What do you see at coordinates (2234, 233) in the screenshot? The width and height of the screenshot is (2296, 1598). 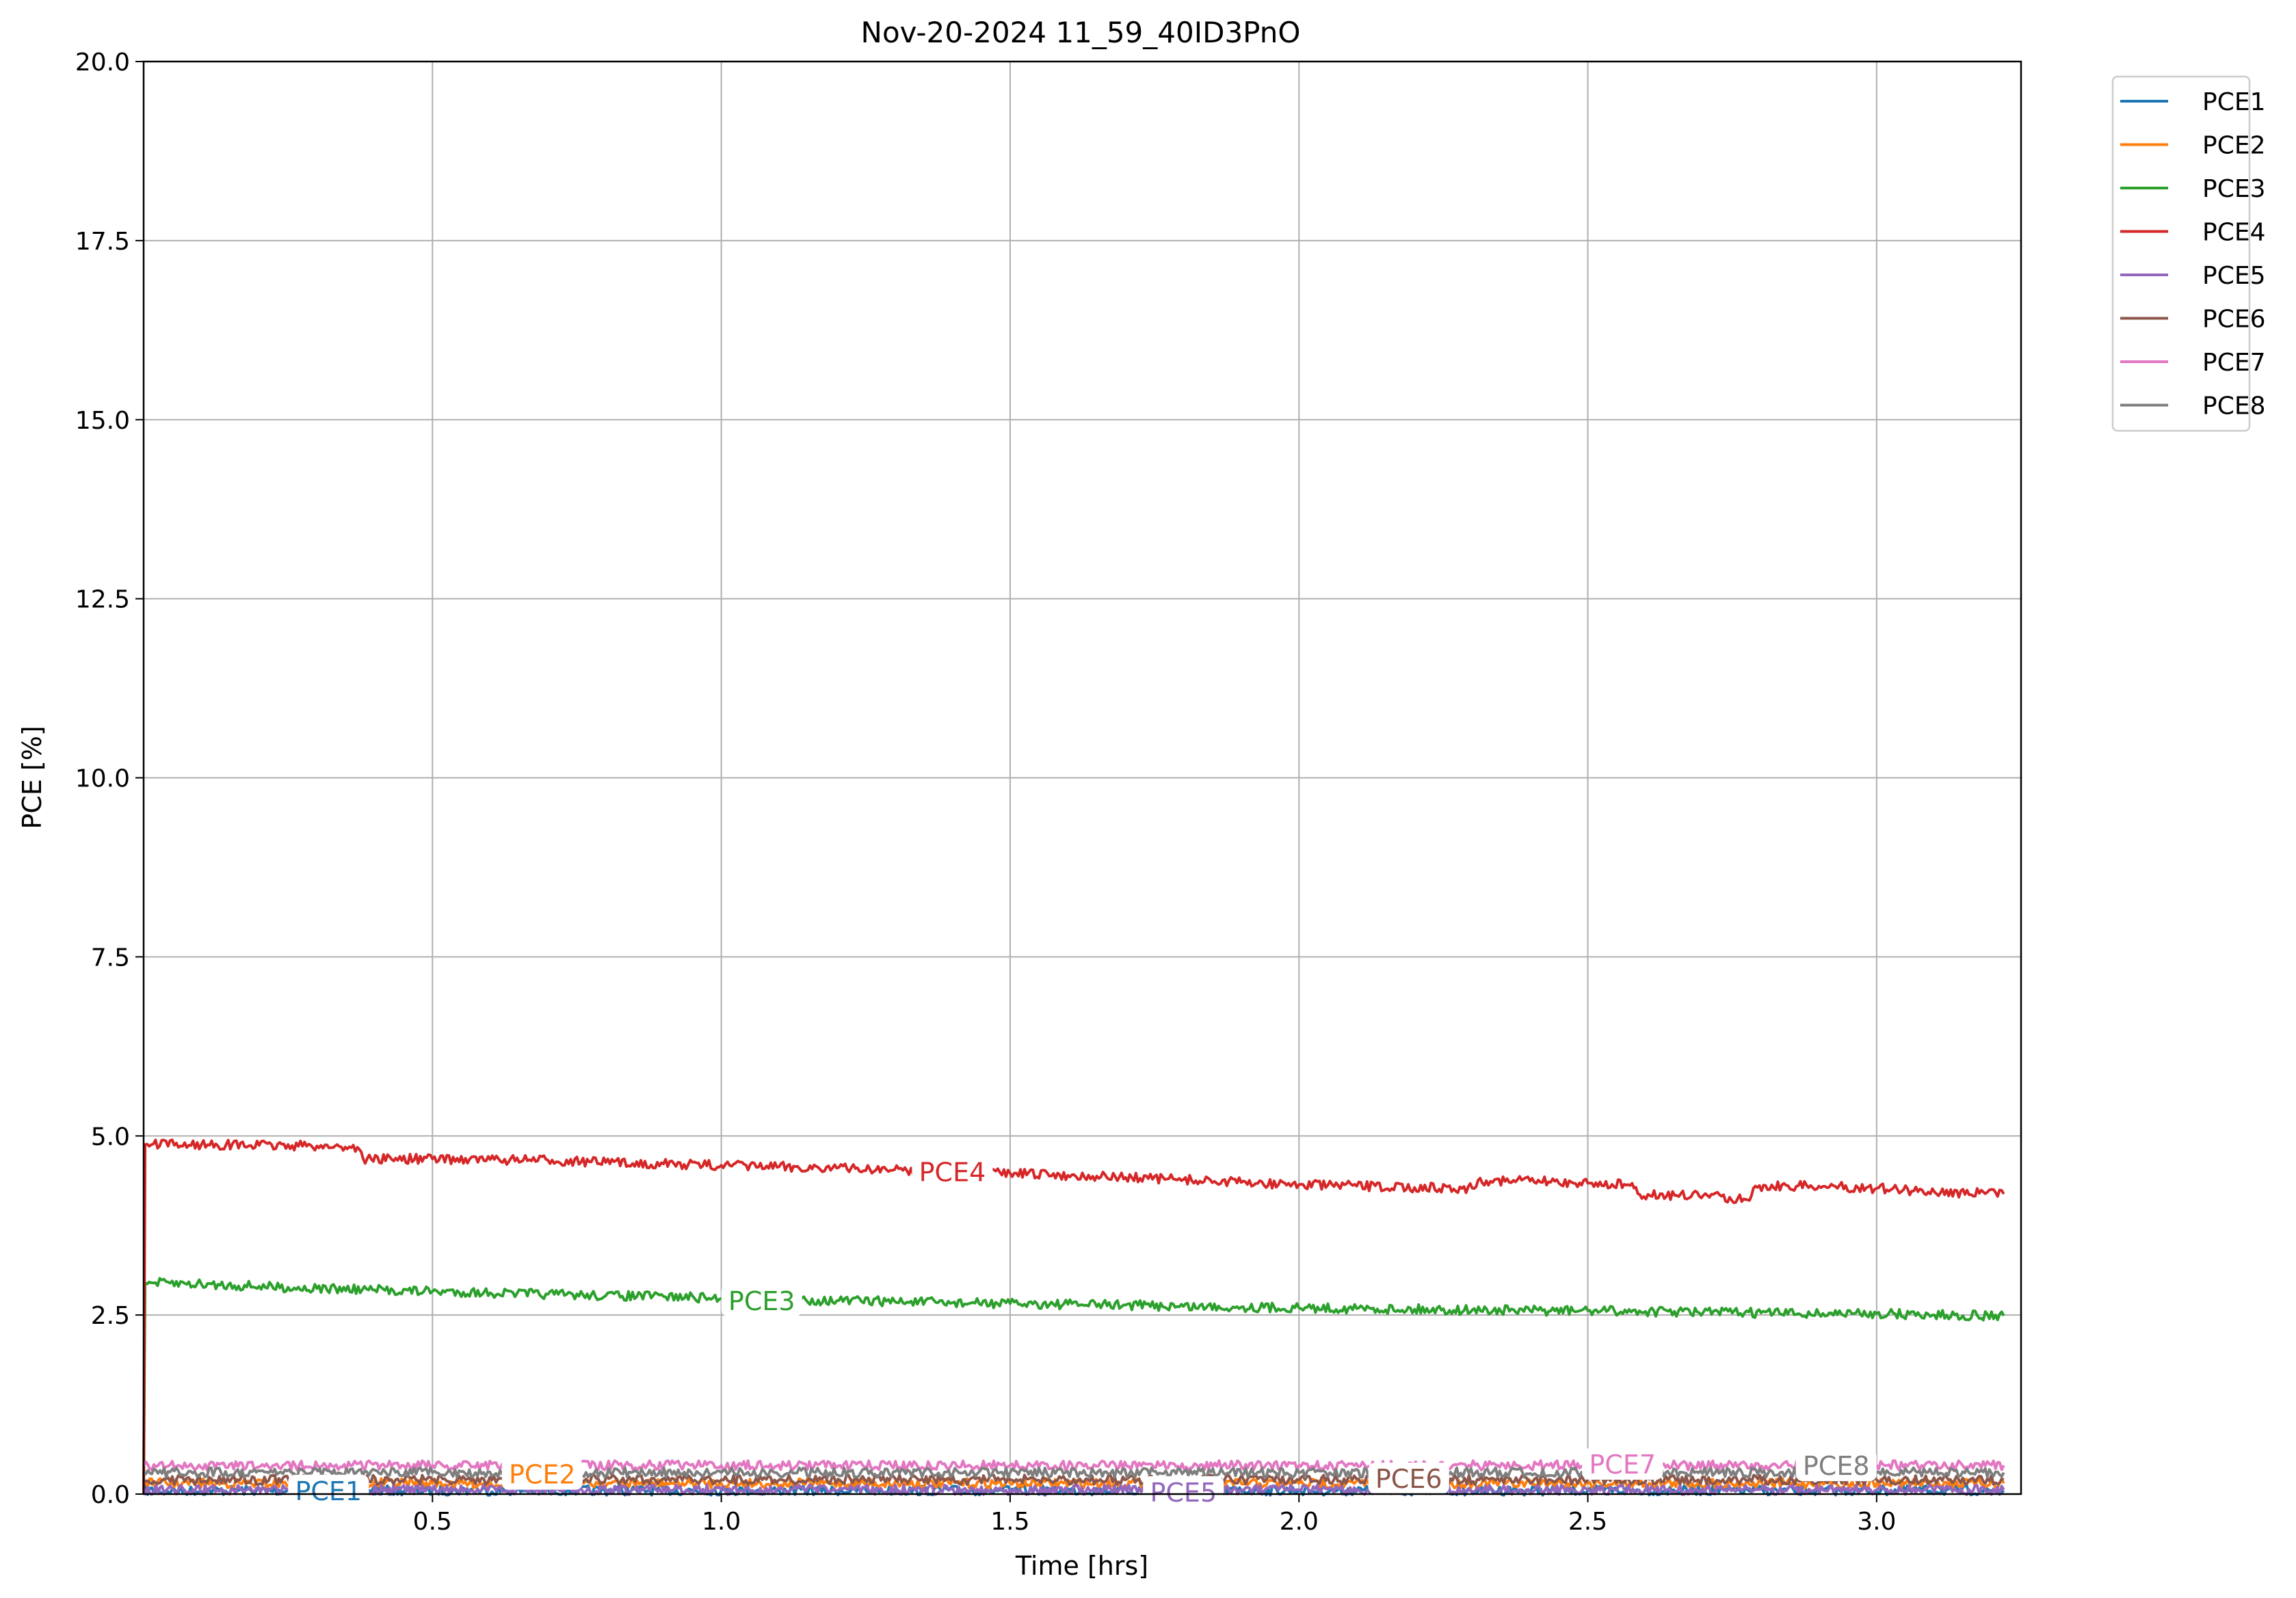 I see `legend-label-pce4: PCE4` at bounding box center [2234, 233].